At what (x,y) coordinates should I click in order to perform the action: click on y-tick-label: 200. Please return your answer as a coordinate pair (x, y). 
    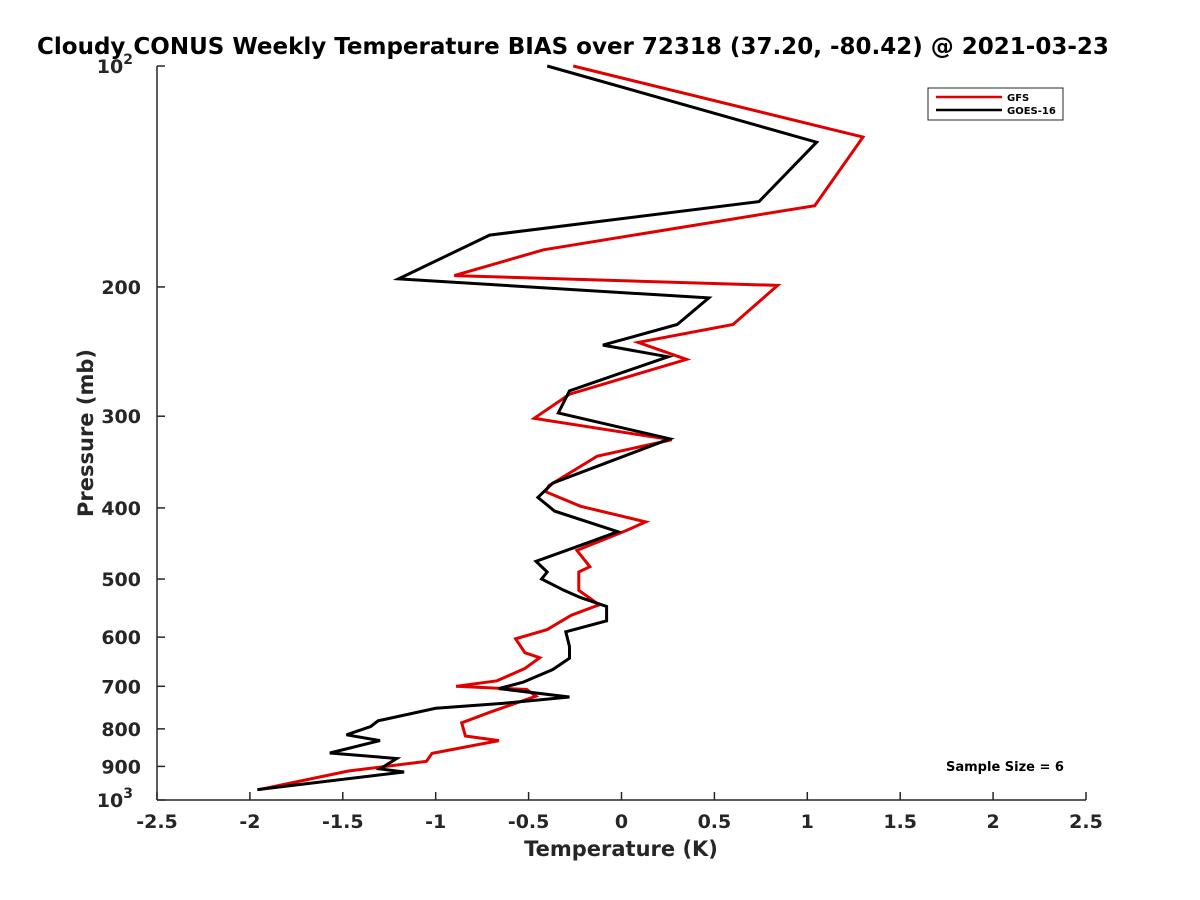
    Looking at the image, I should click on (121, 288).